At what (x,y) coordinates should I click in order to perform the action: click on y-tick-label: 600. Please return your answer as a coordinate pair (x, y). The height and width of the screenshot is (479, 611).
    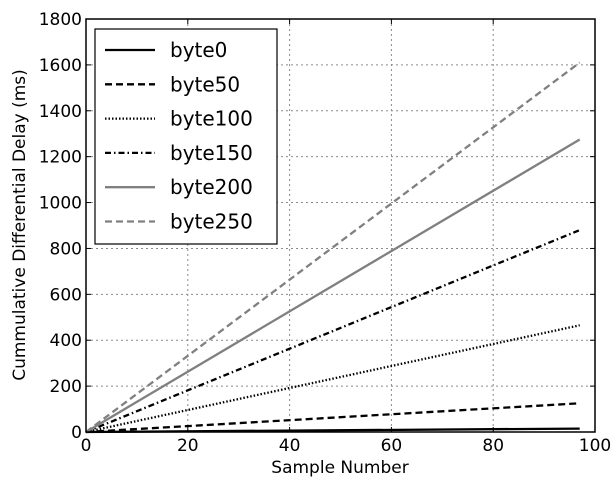
    Looking at the image, I should click on (66, 295).